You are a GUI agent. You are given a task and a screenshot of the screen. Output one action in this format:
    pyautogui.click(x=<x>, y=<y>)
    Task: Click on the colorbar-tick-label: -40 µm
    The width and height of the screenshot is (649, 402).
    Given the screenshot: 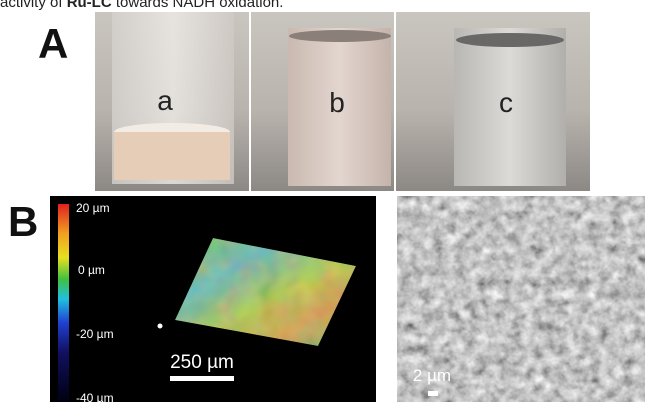 What is the action you would take?
    pyautogui.click(x=95, y=396)
    